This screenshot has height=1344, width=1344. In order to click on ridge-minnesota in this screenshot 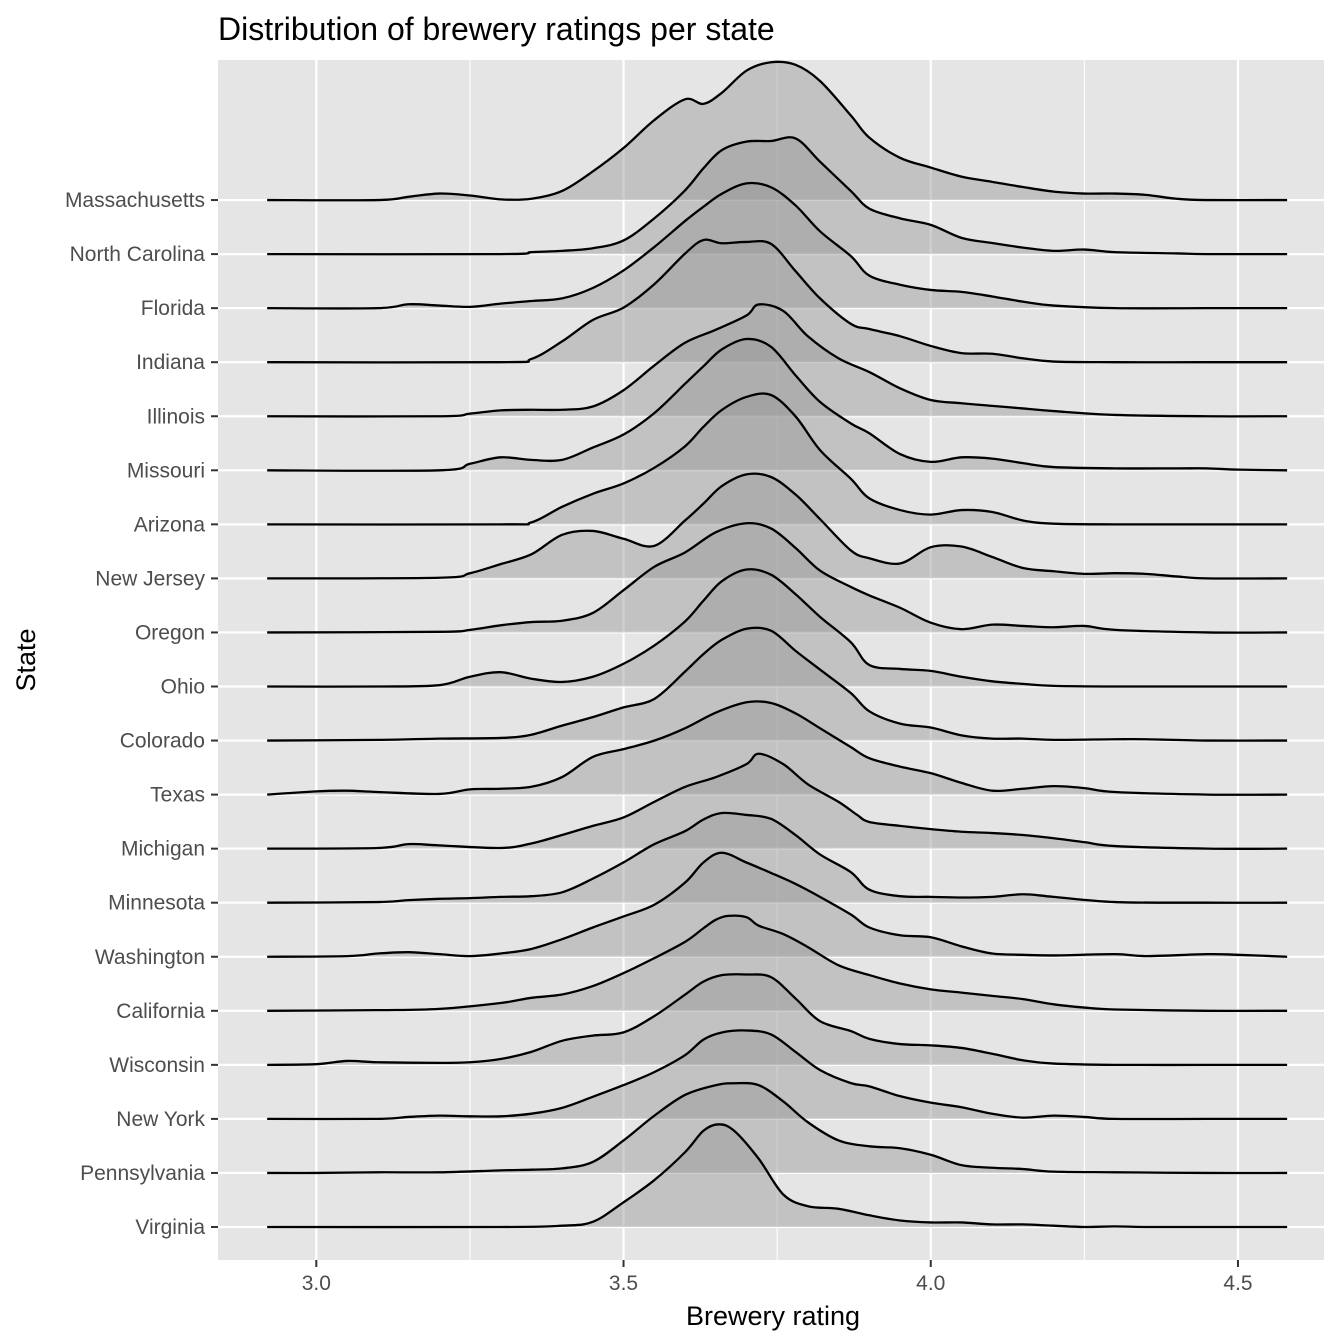, I will do `click(777, 857)`.